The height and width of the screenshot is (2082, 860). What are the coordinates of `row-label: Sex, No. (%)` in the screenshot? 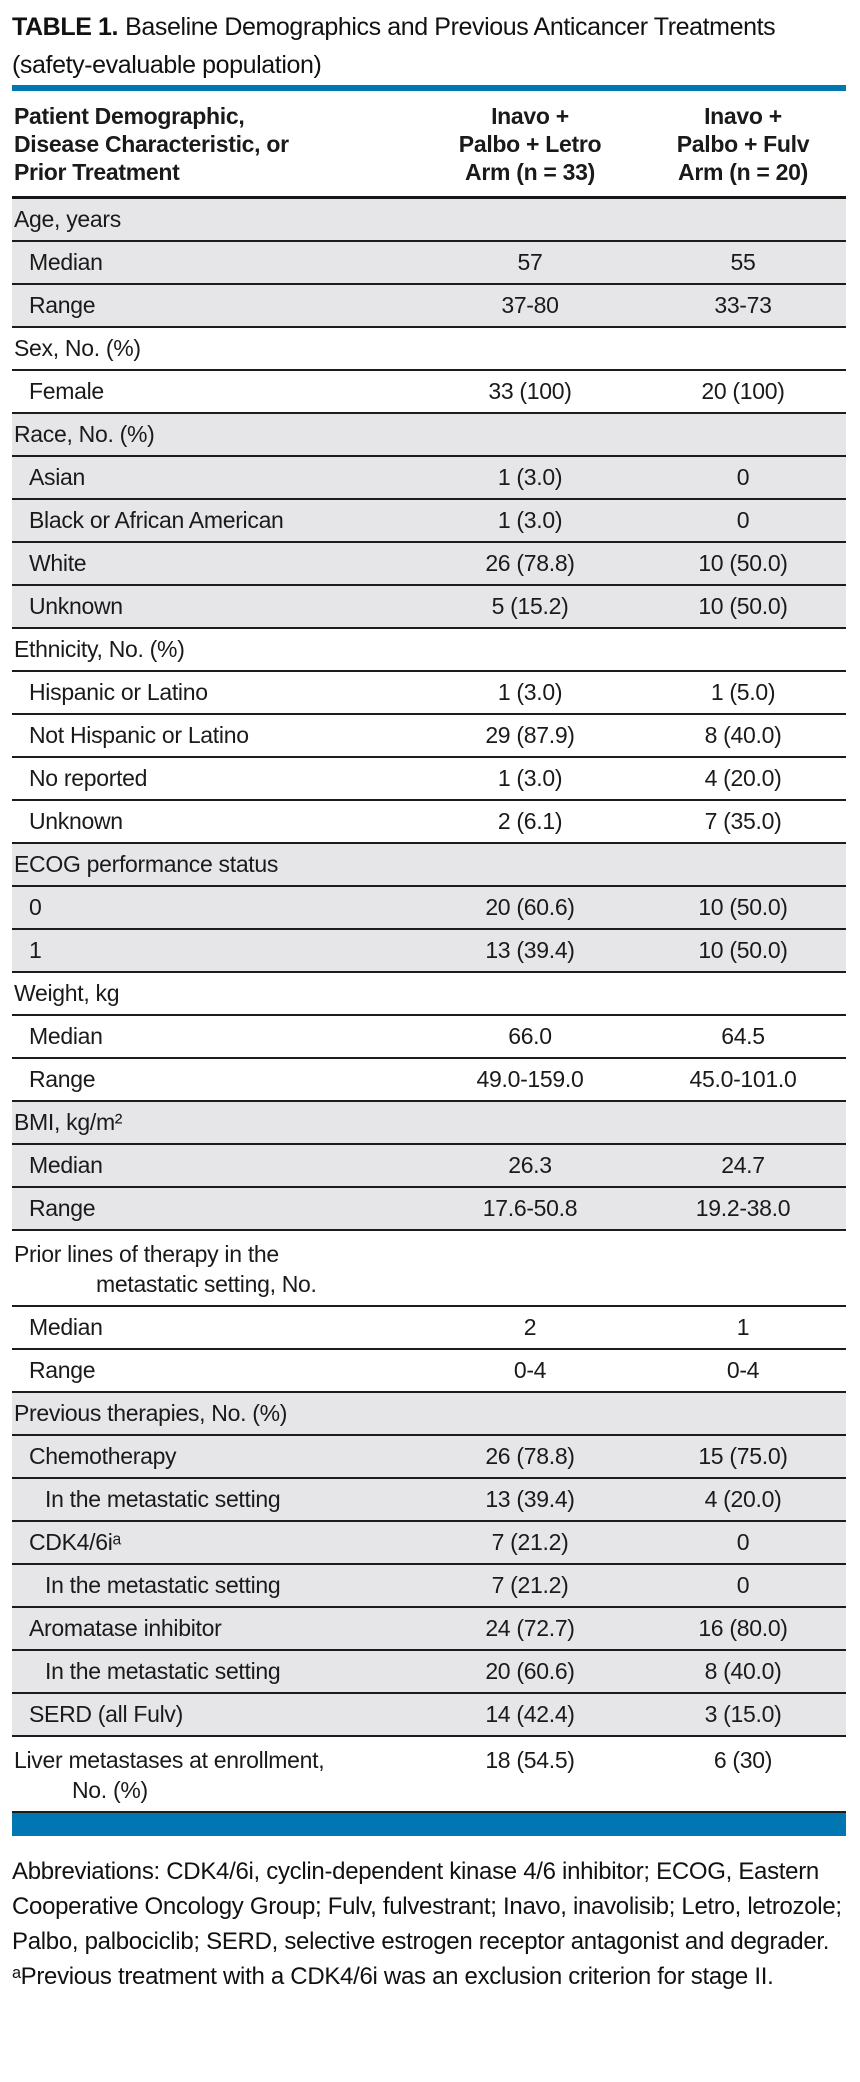 It's located at (77, 348).